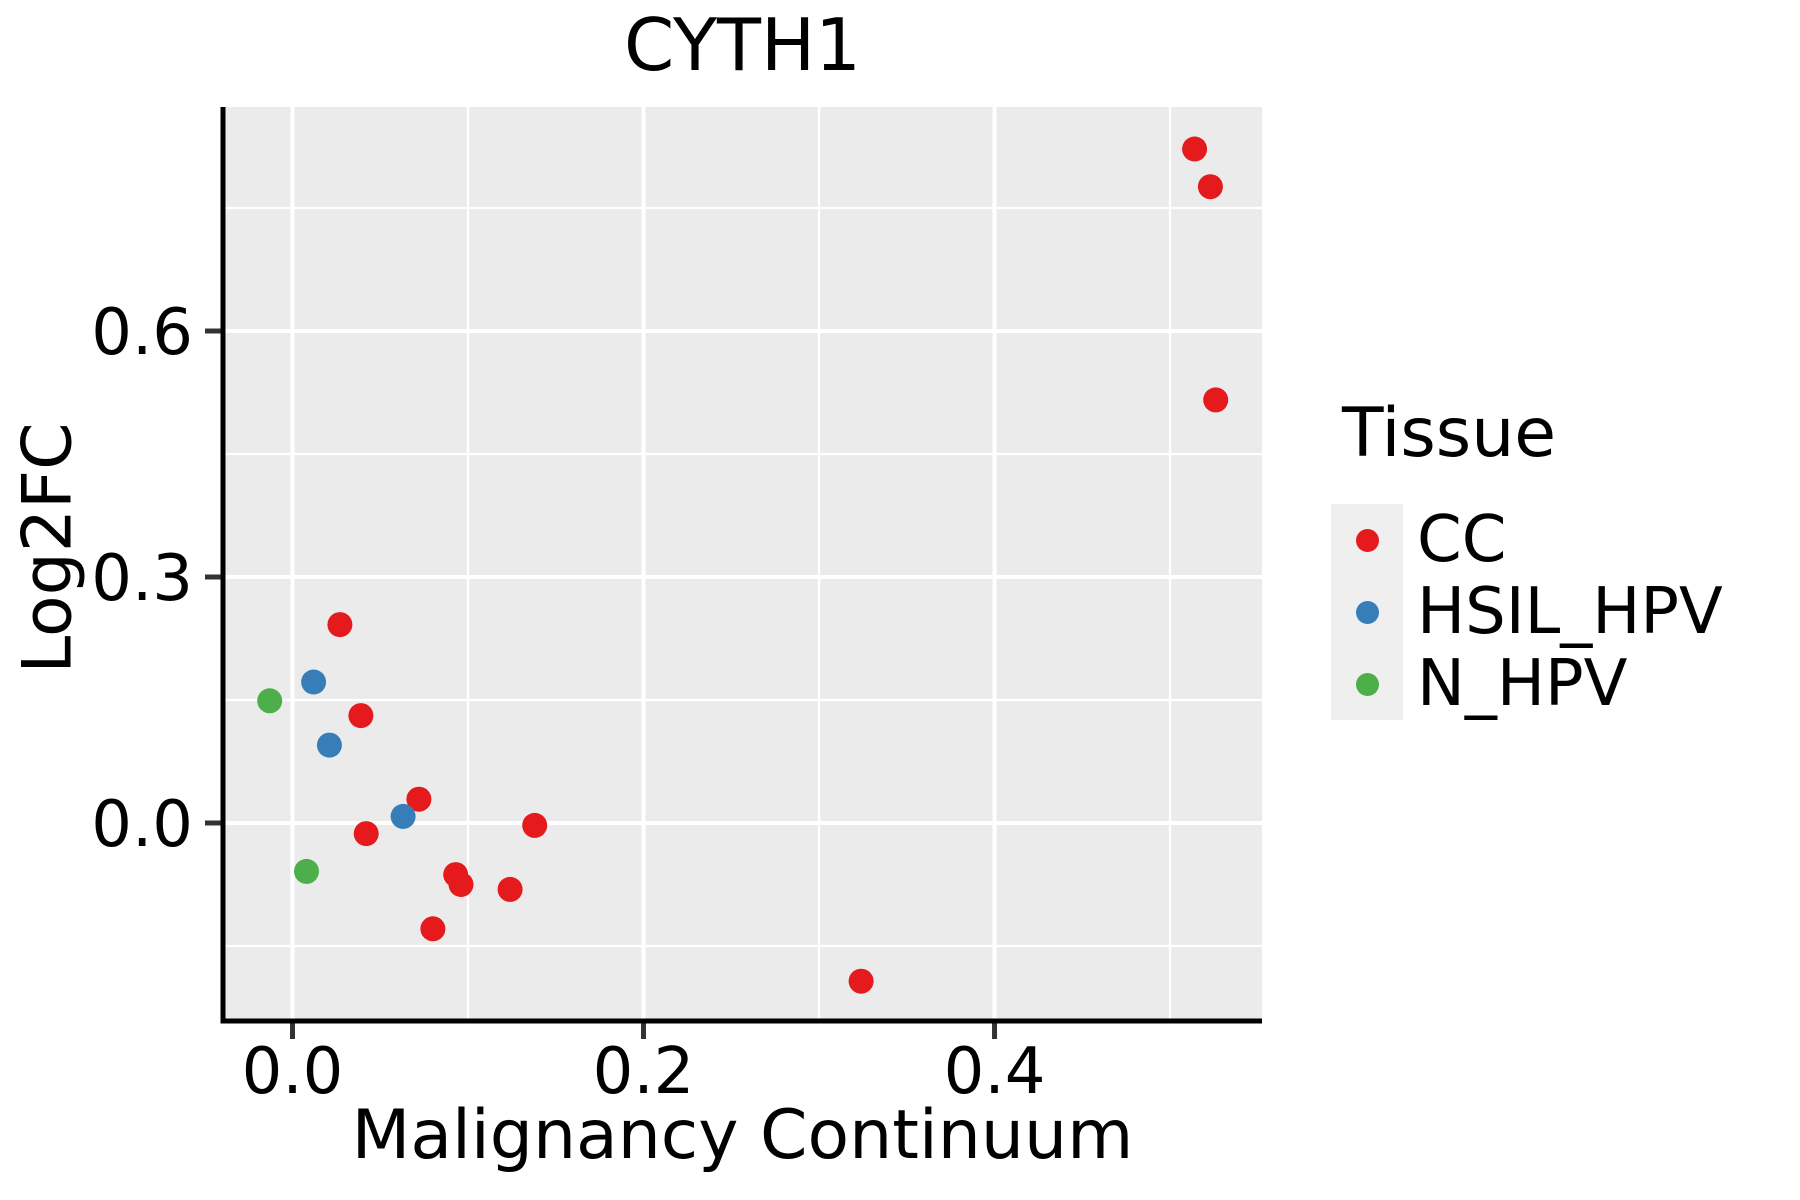  What do you see at coordinates (142, 825) in the screenshot?
I see `y-tick-label: 0.0` at bounding box center [142, 825].